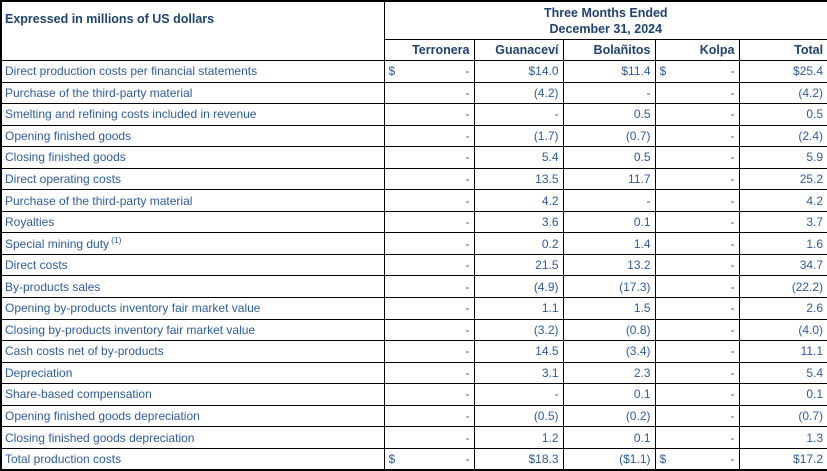 The image size is (827, 471). I want to click on cell-value: ($1.1), so click(634, 459).